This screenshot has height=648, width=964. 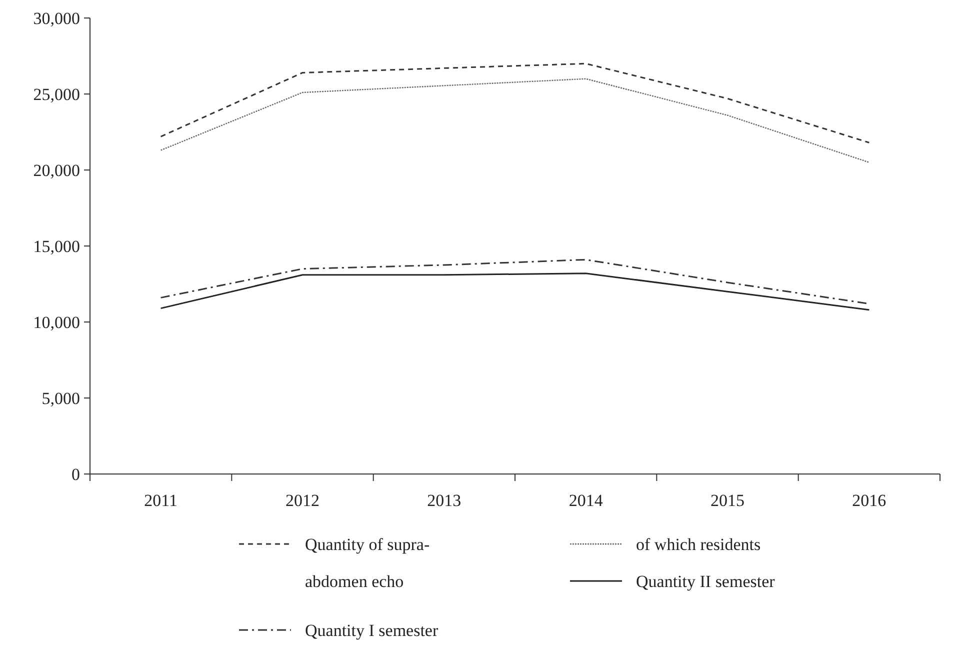 What do you see at coordinates (56, 170) in the screenshot?
I see `y-tick-label: 20,000` at bounding box center [56, 170].